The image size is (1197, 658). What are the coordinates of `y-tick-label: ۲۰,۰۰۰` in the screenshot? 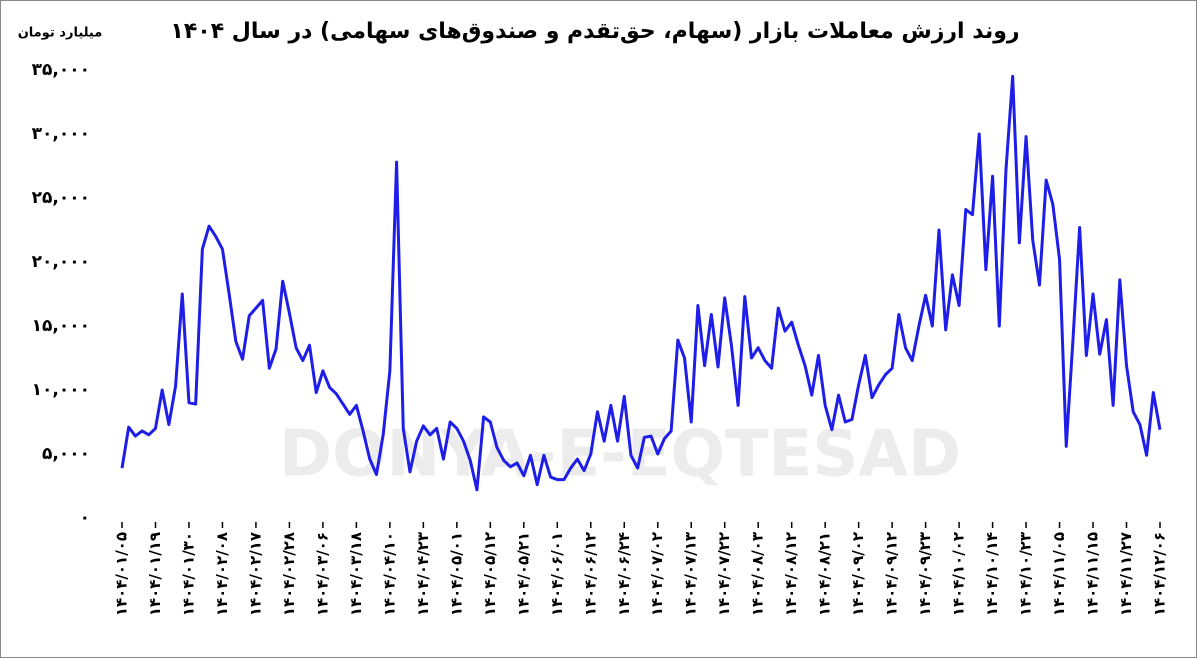 It's located at (61, 262).